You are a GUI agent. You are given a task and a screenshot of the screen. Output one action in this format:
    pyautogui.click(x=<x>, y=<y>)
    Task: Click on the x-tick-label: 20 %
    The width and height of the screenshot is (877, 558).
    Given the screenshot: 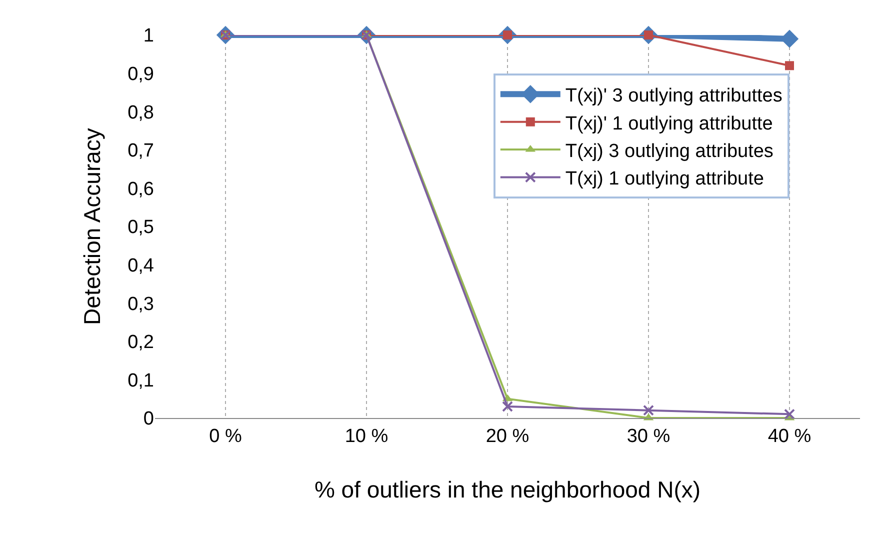 What is the action you would take?
    pyautogui.click(x=508, y=436)
    